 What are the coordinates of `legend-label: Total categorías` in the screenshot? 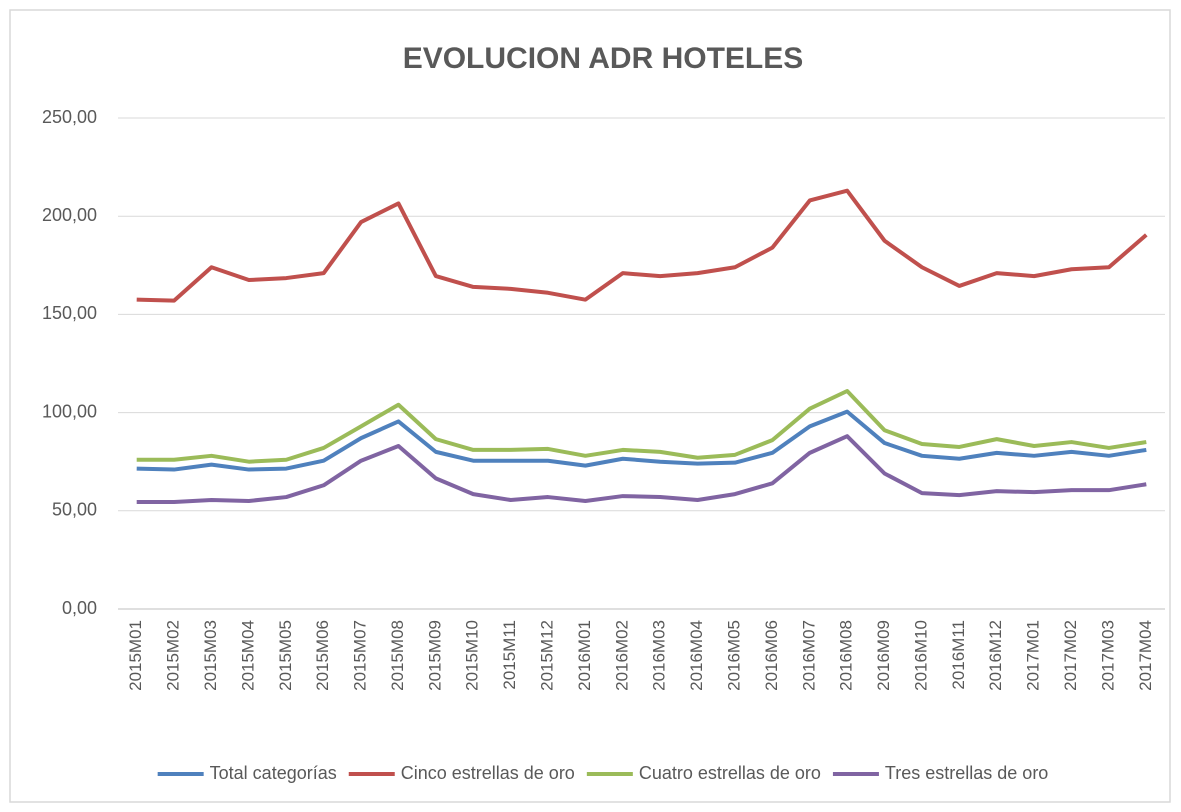 It's located at (273, 773).